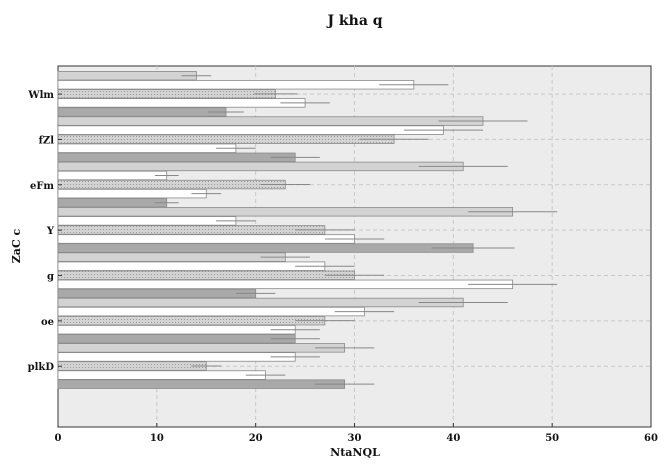 This screenshot has height=469, width=670. I want to click on x-tick-label: 50, so click(552, 438).